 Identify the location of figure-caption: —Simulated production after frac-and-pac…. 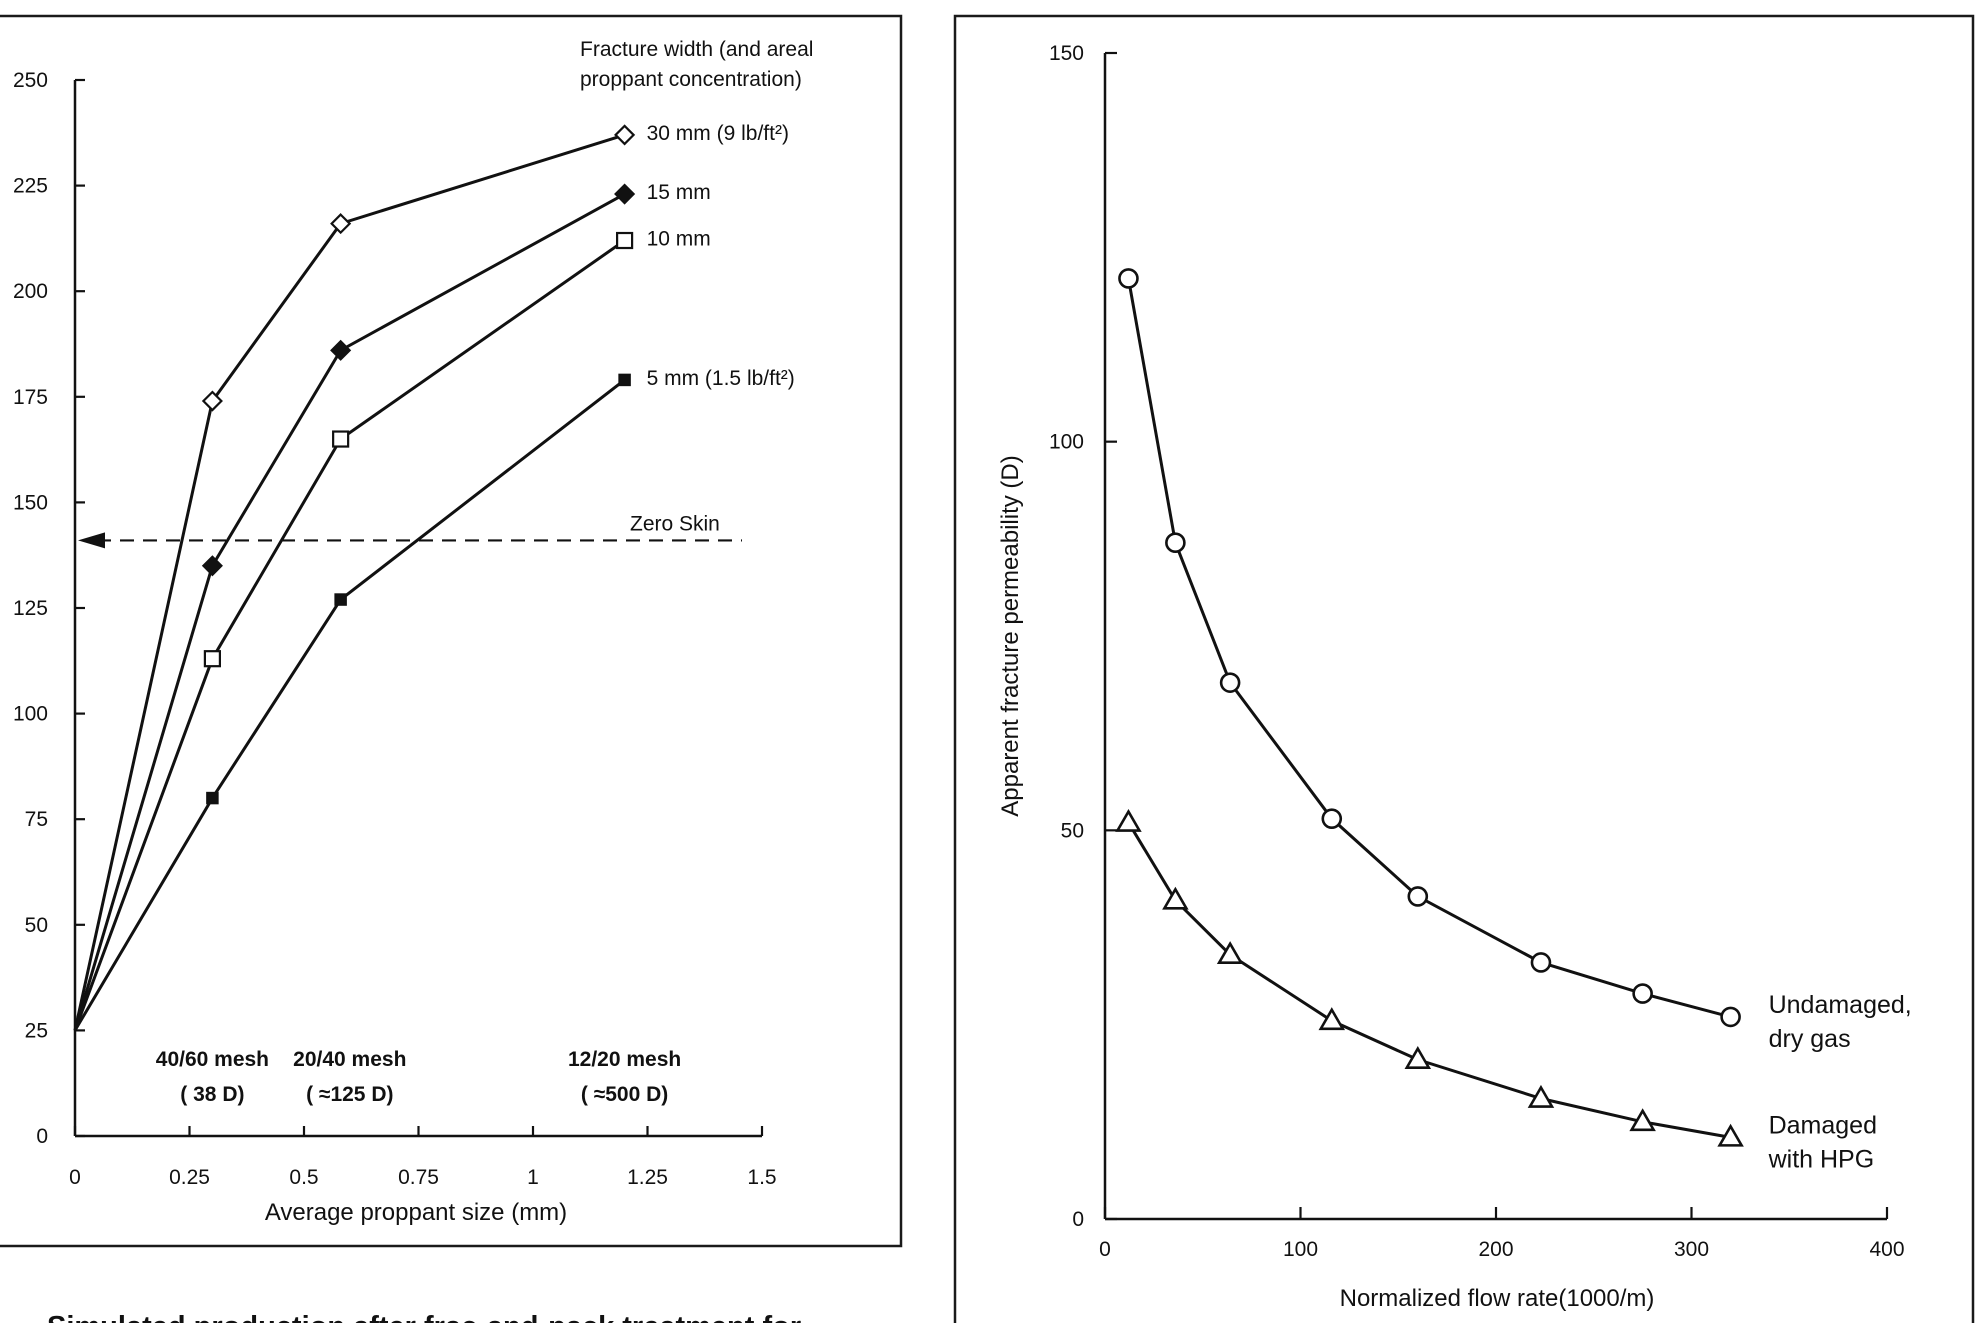
(409, 1317).